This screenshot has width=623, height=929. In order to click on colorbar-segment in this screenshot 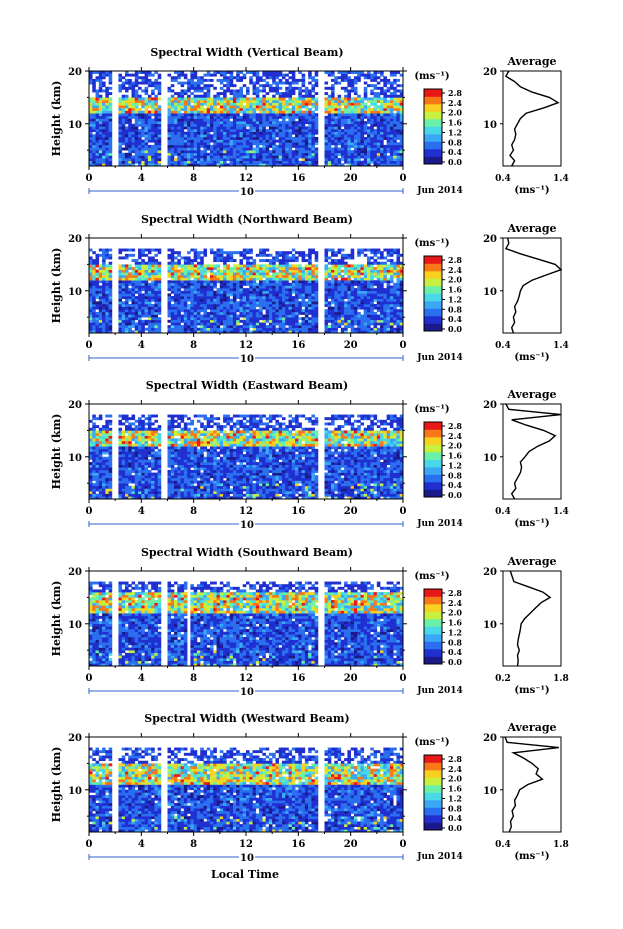, I will do `click(433, 130)`.